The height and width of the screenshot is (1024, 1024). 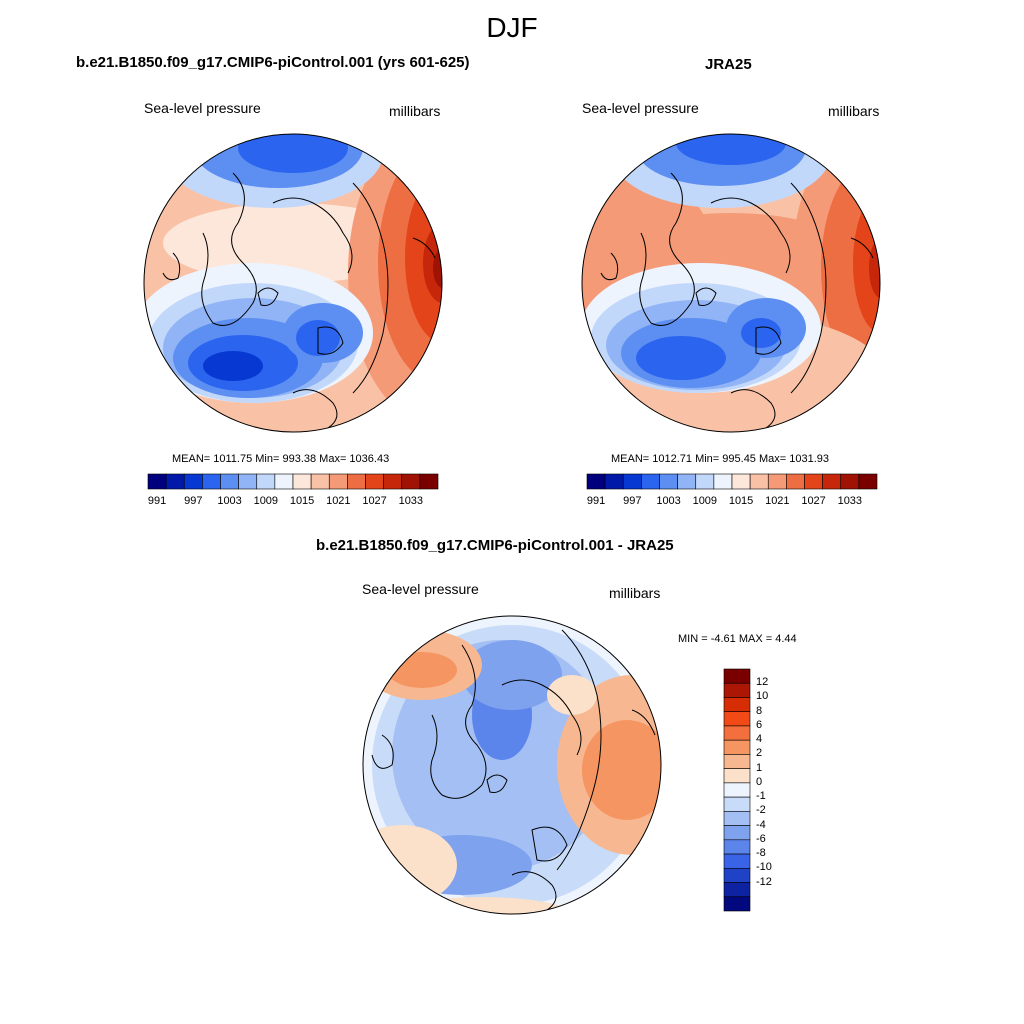 I want to click on panel2-stats: MEAN= 1012.71 Min= 995.45 Max= 1031.93, so click(x=720, y=459).